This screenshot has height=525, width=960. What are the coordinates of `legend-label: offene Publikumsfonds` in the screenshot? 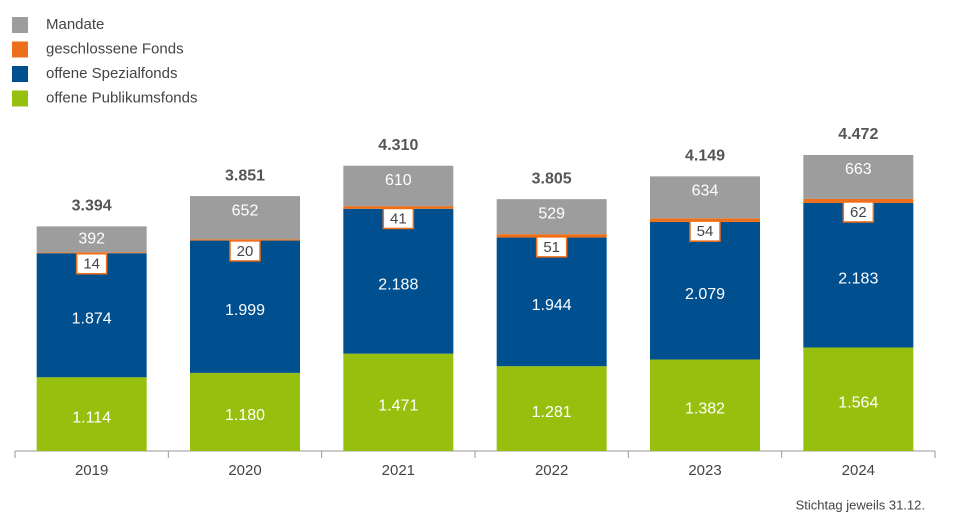 It's located at (122, 97).